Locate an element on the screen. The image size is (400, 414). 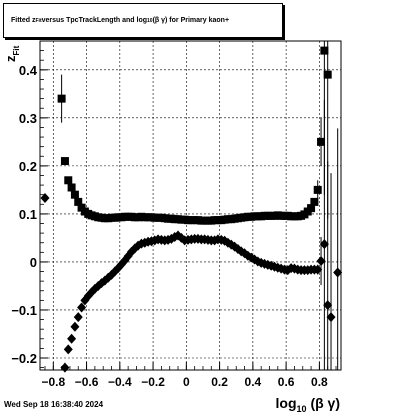
x-tick-label: −0.6 is located at coordinates (87, 382).